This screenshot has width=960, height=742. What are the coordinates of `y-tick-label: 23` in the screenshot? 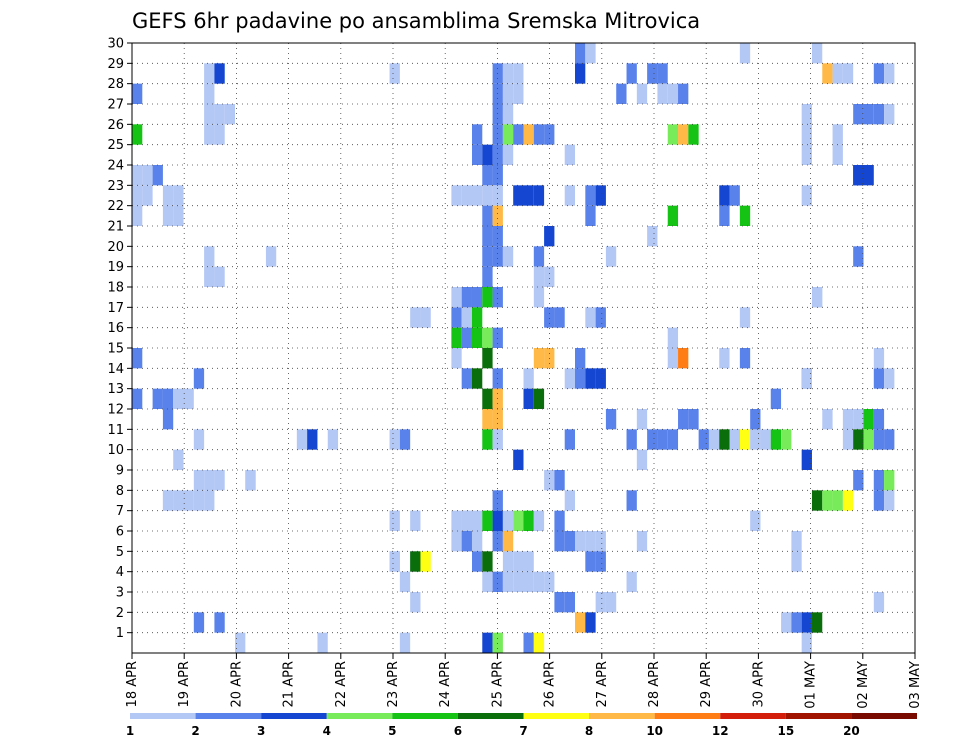 It's located at (115, 186).